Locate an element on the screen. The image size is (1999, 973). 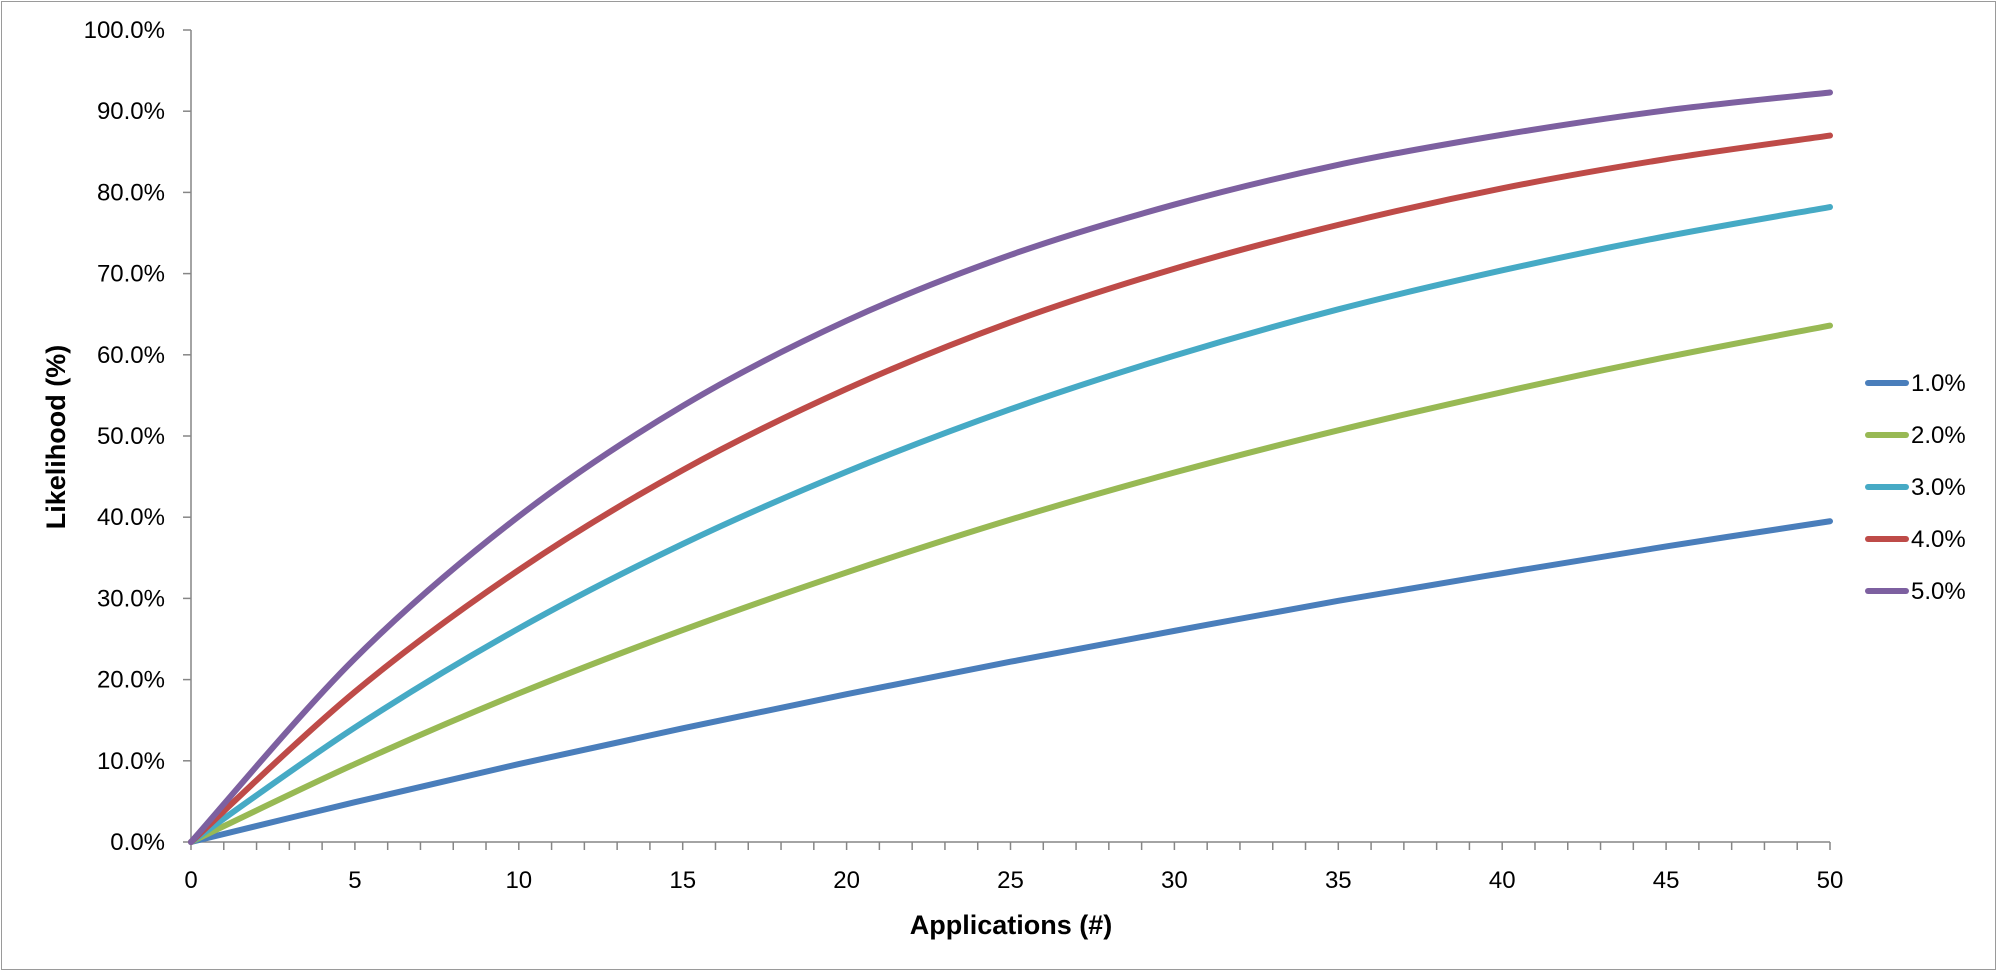
y-axis-title: Likelihood (%) is located at coordinates (56, 437).